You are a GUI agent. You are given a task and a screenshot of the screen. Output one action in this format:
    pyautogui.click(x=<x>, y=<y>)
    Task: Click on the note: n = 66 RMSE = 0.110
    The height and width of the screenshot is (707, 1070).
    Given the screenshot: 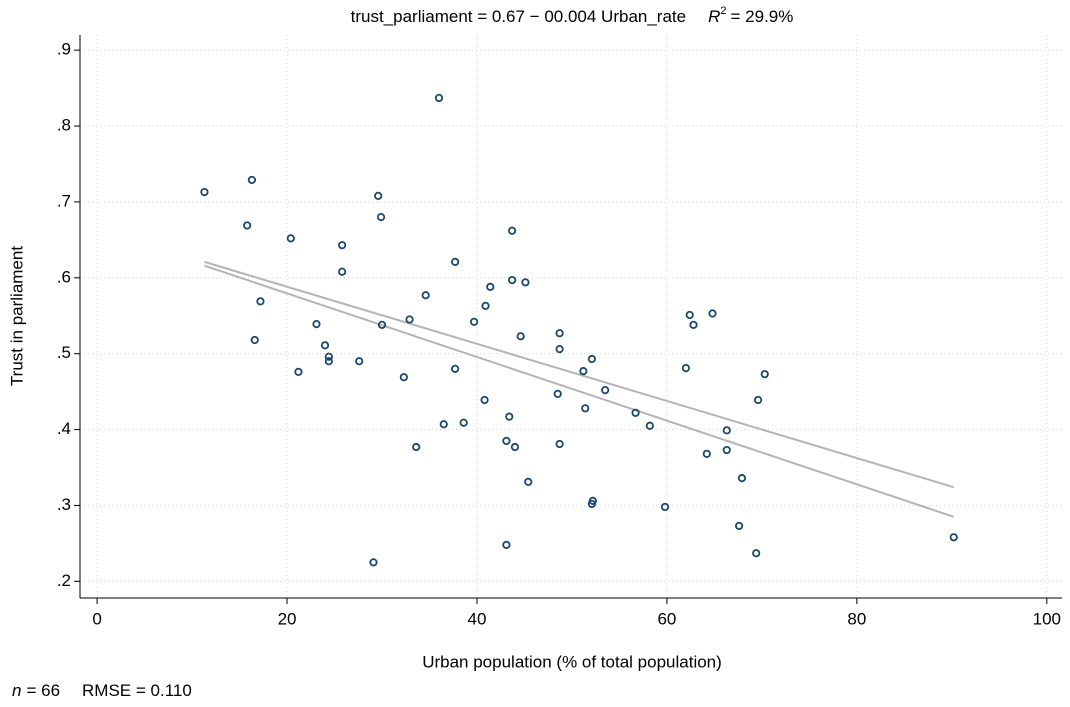 What is the action you would take?
    pyautogui.click(x=102, y=690)
    